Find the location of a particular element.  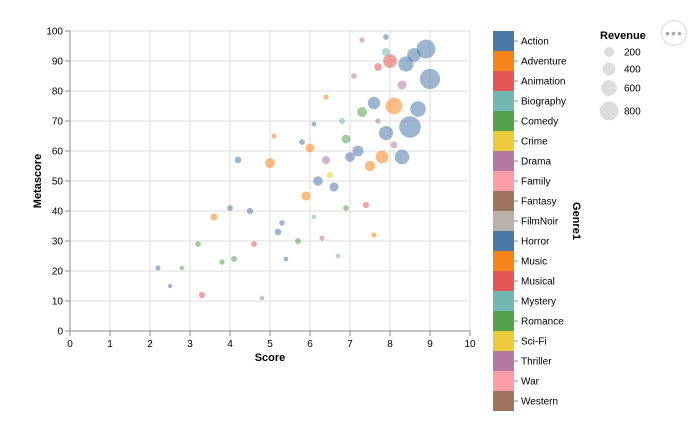

size-legend-label: 600 is located at coordinates (632, 89).